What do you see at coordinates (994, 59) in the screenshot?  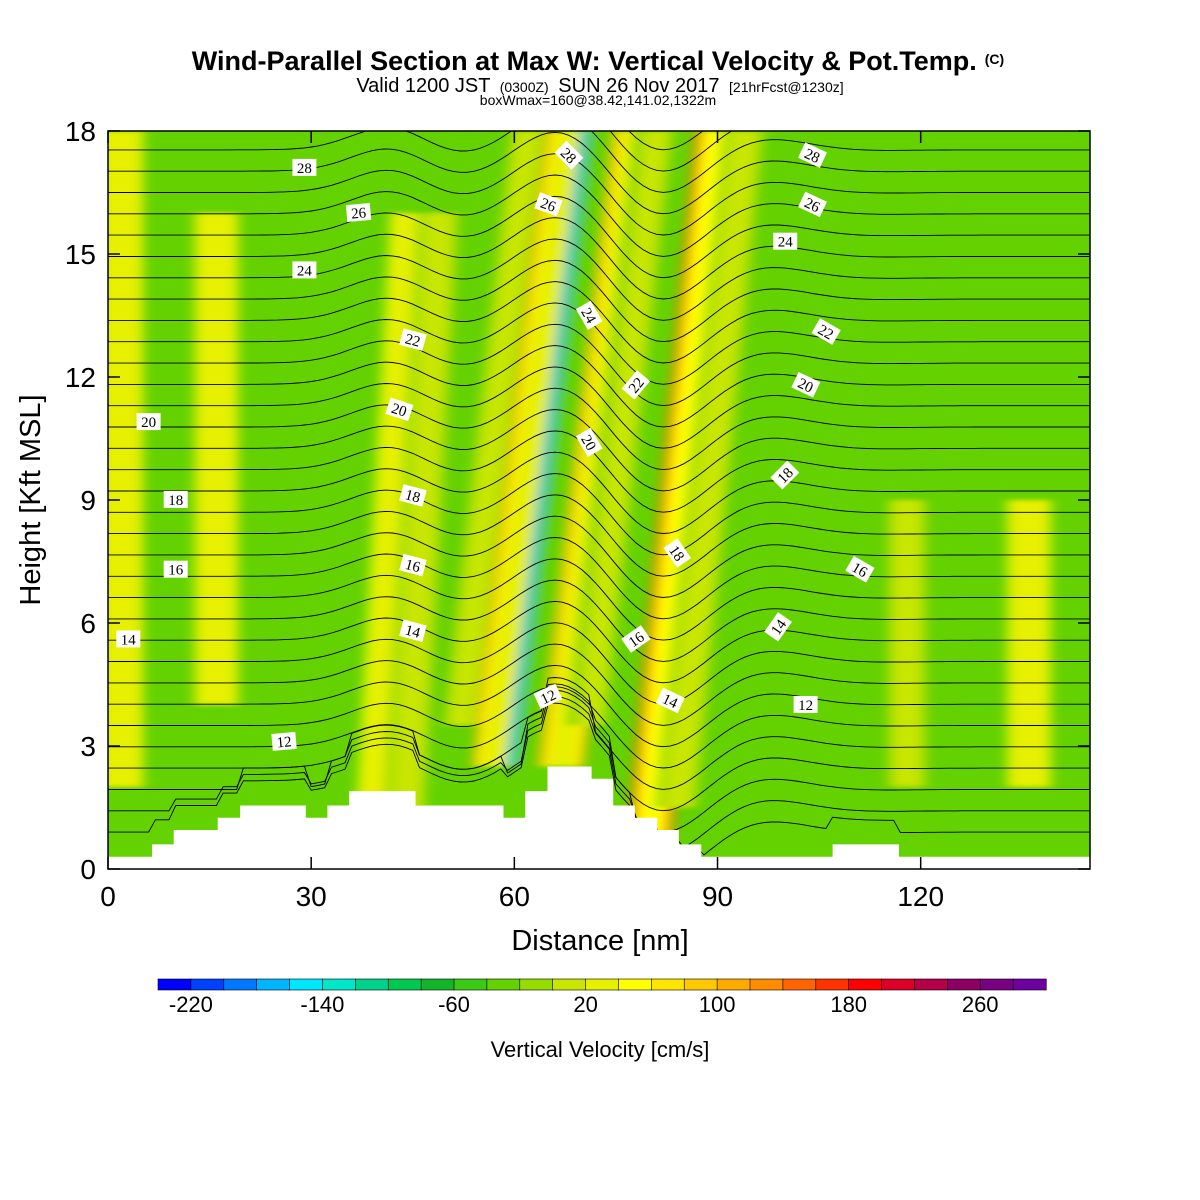 I see `copyright-mark: (C)` at bounding box center [994, 59].